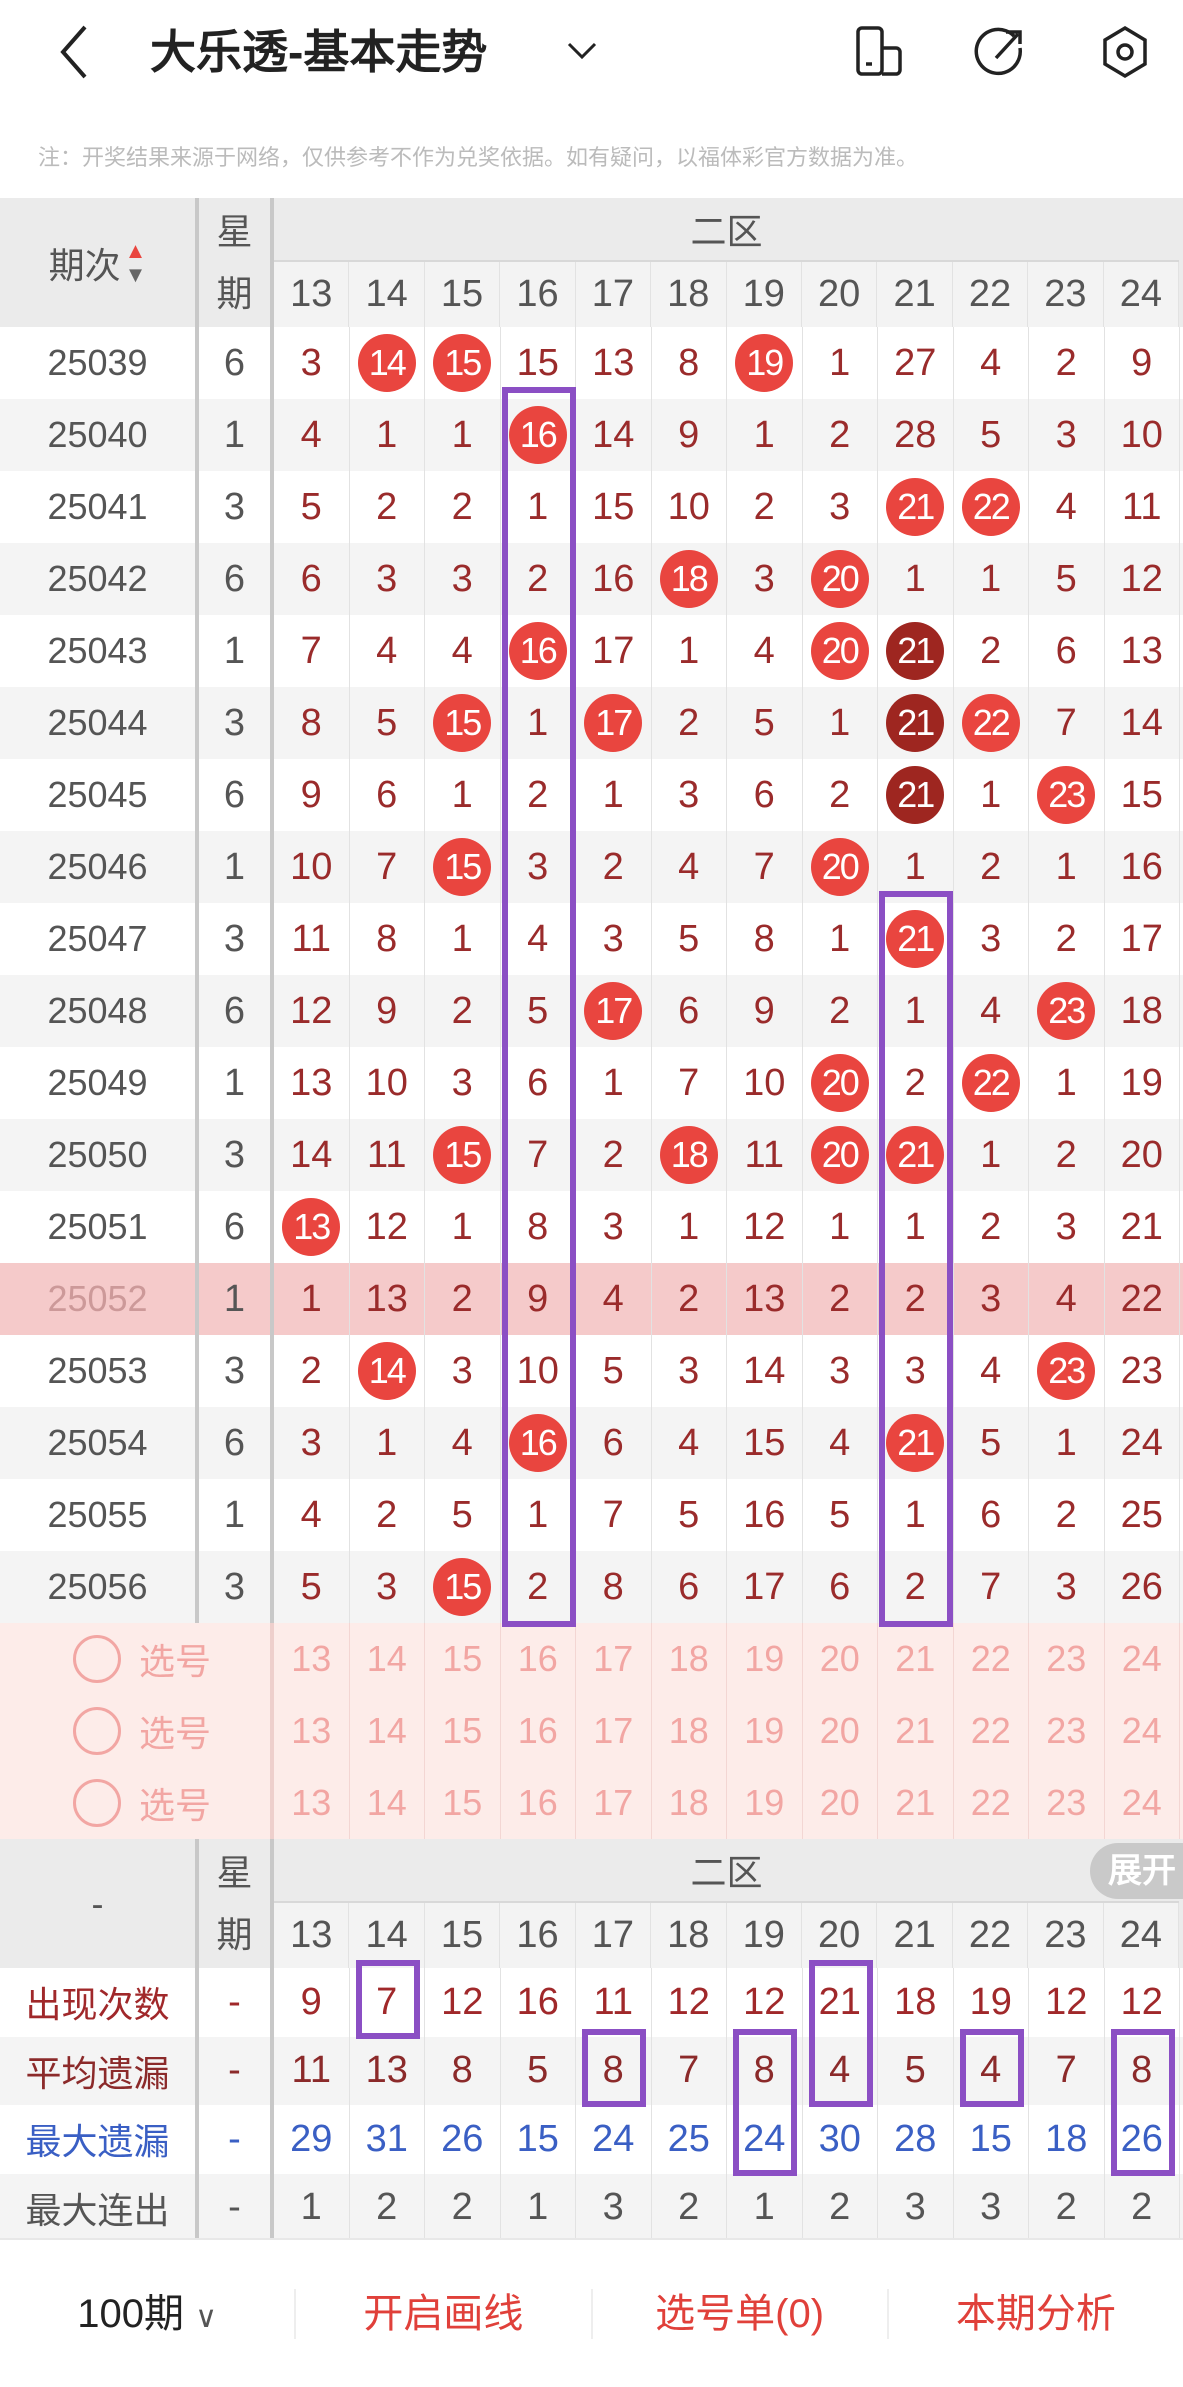 The width and height of the screenshot is (1183, 2387). Describe the element at coordinates (97, 262) in the screenshot. I see `issue-column-header: 期次 ▲ ▼` at that location.